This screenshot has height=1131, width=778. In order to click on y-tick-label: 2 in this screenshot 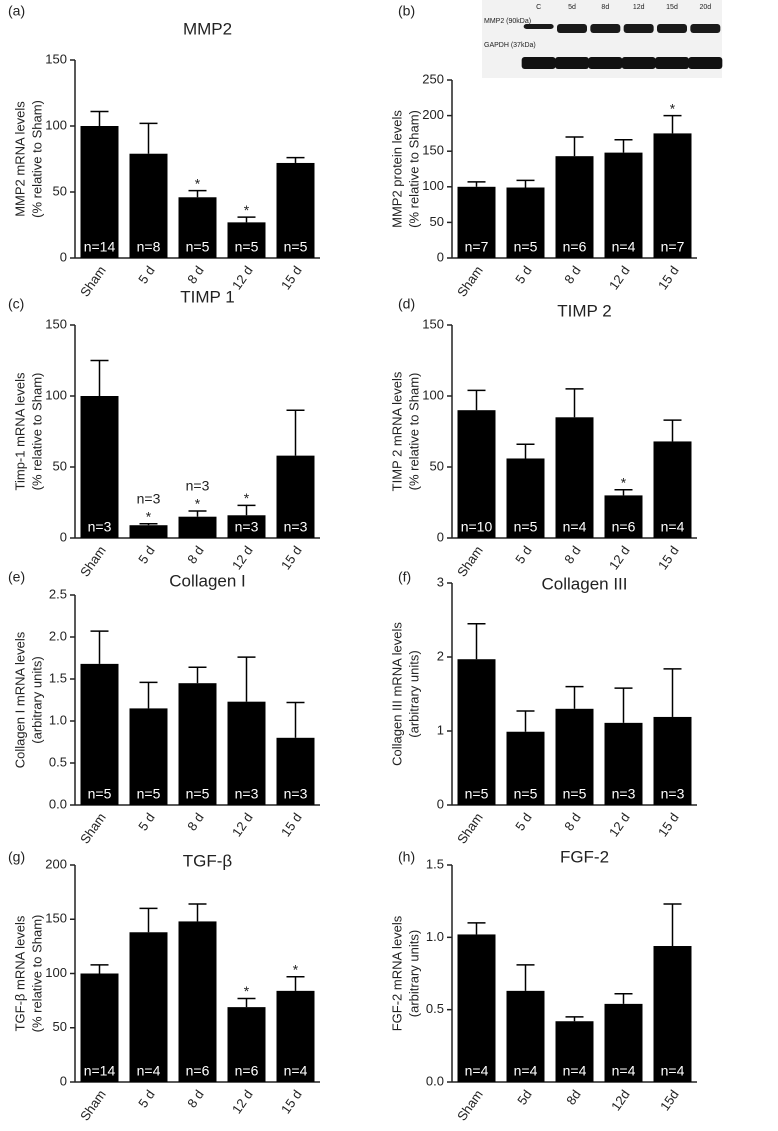, I will do `click(440, 655)`.